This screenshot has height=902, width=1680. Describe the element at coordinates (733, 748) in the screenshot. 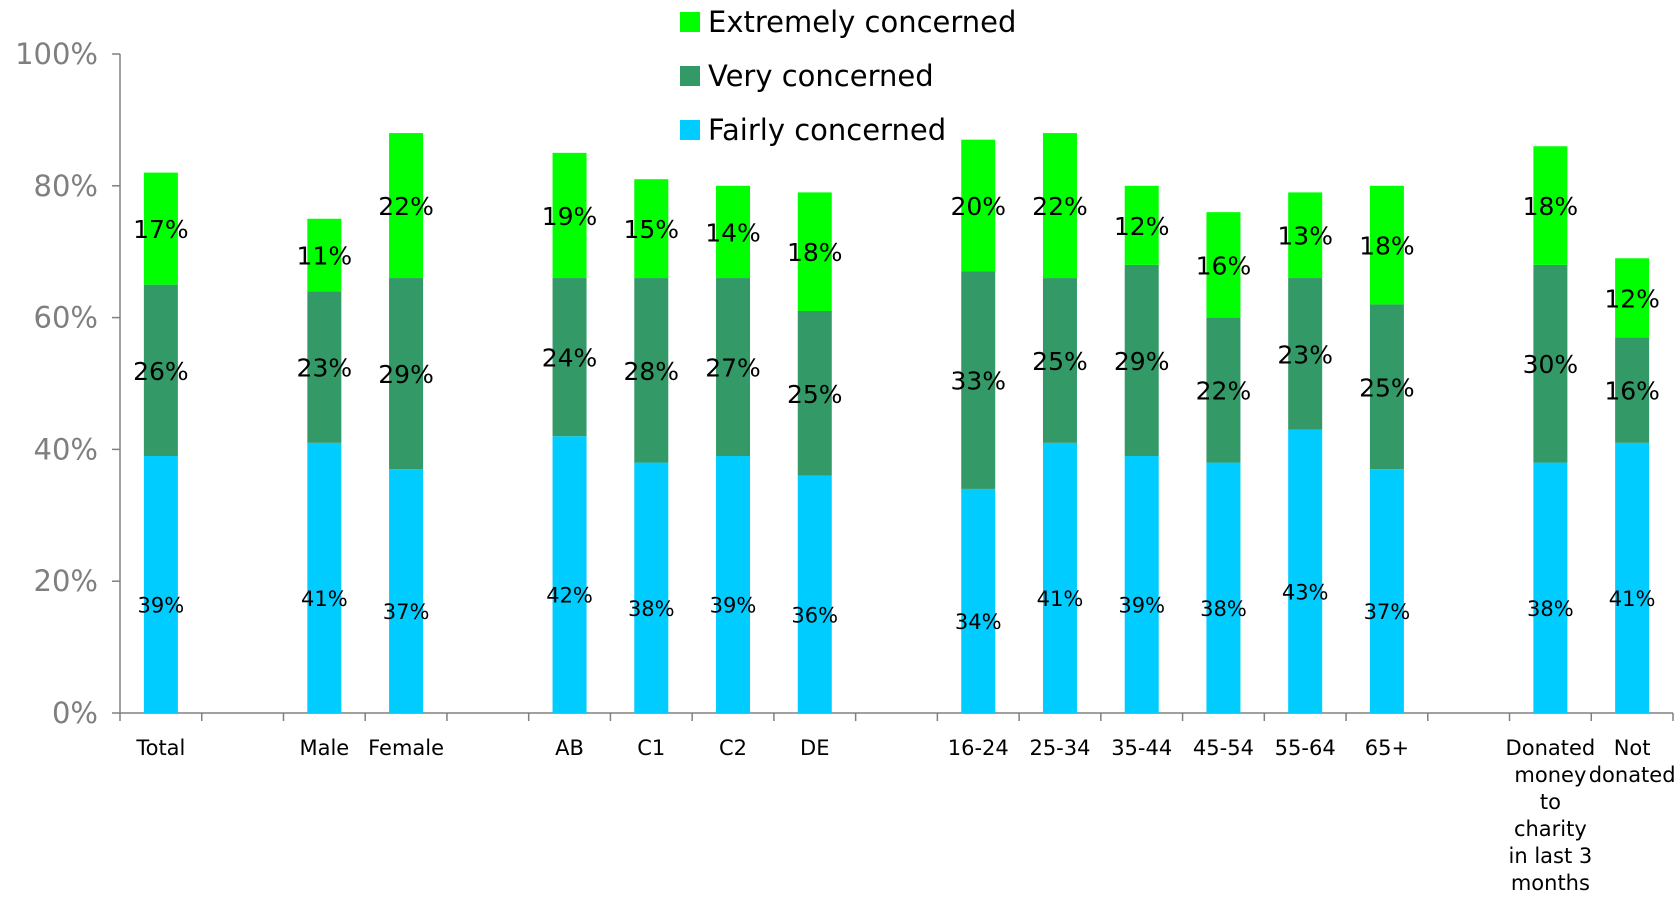

I see `category-label: C2` at that location.